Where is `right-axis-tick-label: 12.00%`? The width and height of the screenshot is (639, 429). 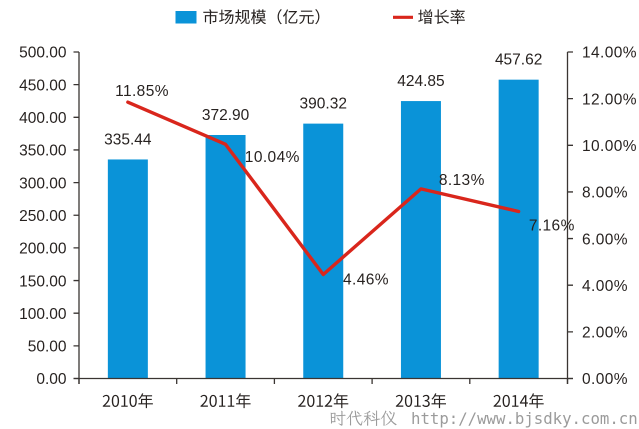
right-axis-tick-label: 12.00% is located at coordinates (609, 99).